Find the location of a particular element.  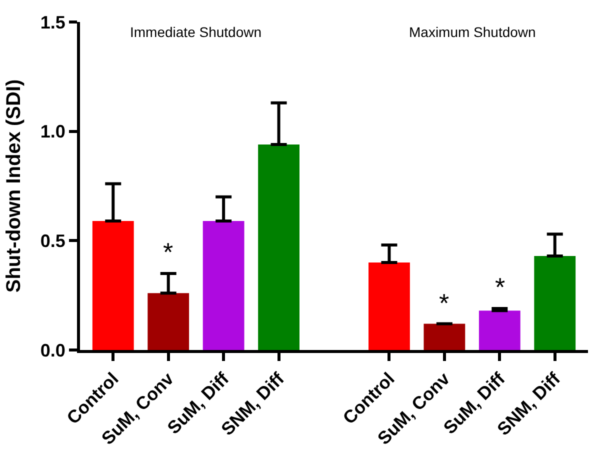

y-tick-label: 1.5 is located at coordinates (53, 22).